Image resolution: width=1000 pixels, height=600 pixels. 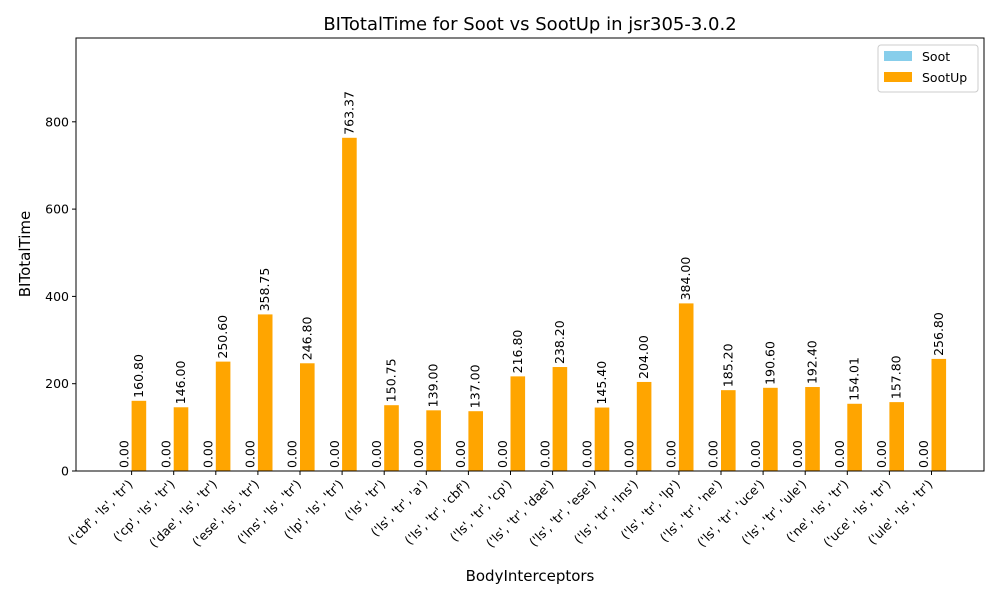 What do you see at coordinates (629, 454) in the screenshot?
I see `data-label-soot-12: 0.00` at bounding box center [629, 454].